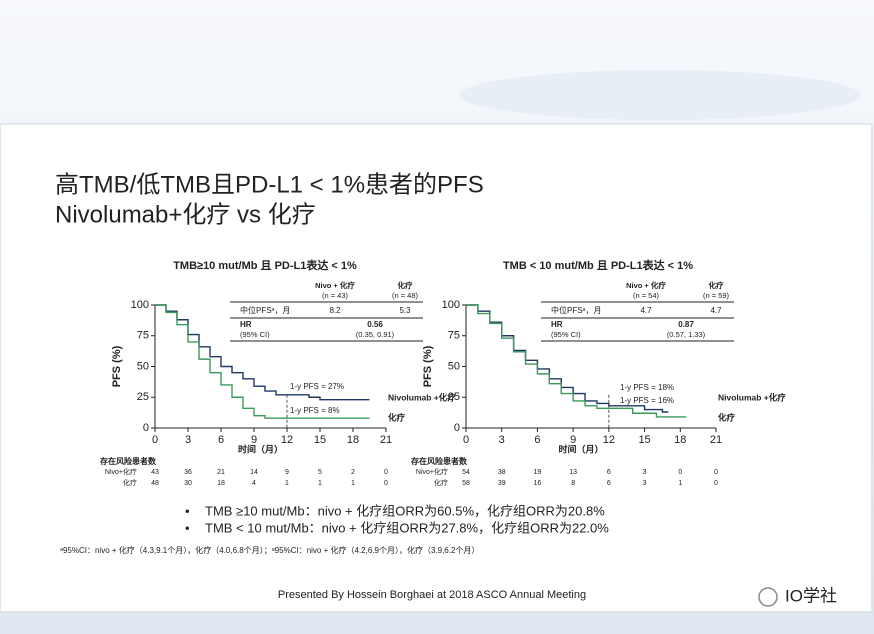 This screenshot has height=634, width=874. I want to click on y-axis-label: PFS (%), so click(428, 366).